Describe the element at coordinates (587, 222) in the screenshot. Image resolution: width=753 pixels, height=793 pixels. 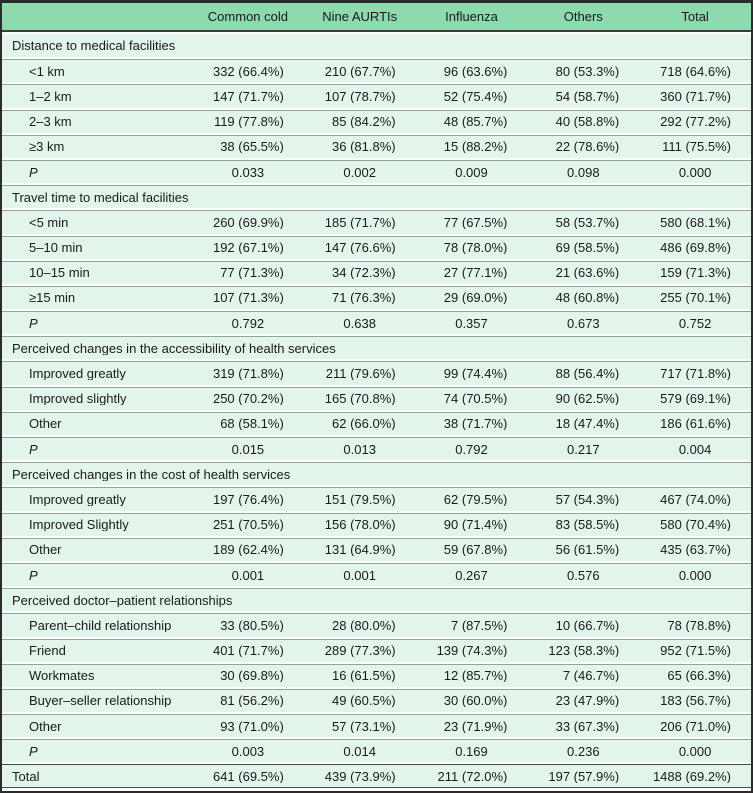
I see `cell-value: 58 (53.7%)` at that location.